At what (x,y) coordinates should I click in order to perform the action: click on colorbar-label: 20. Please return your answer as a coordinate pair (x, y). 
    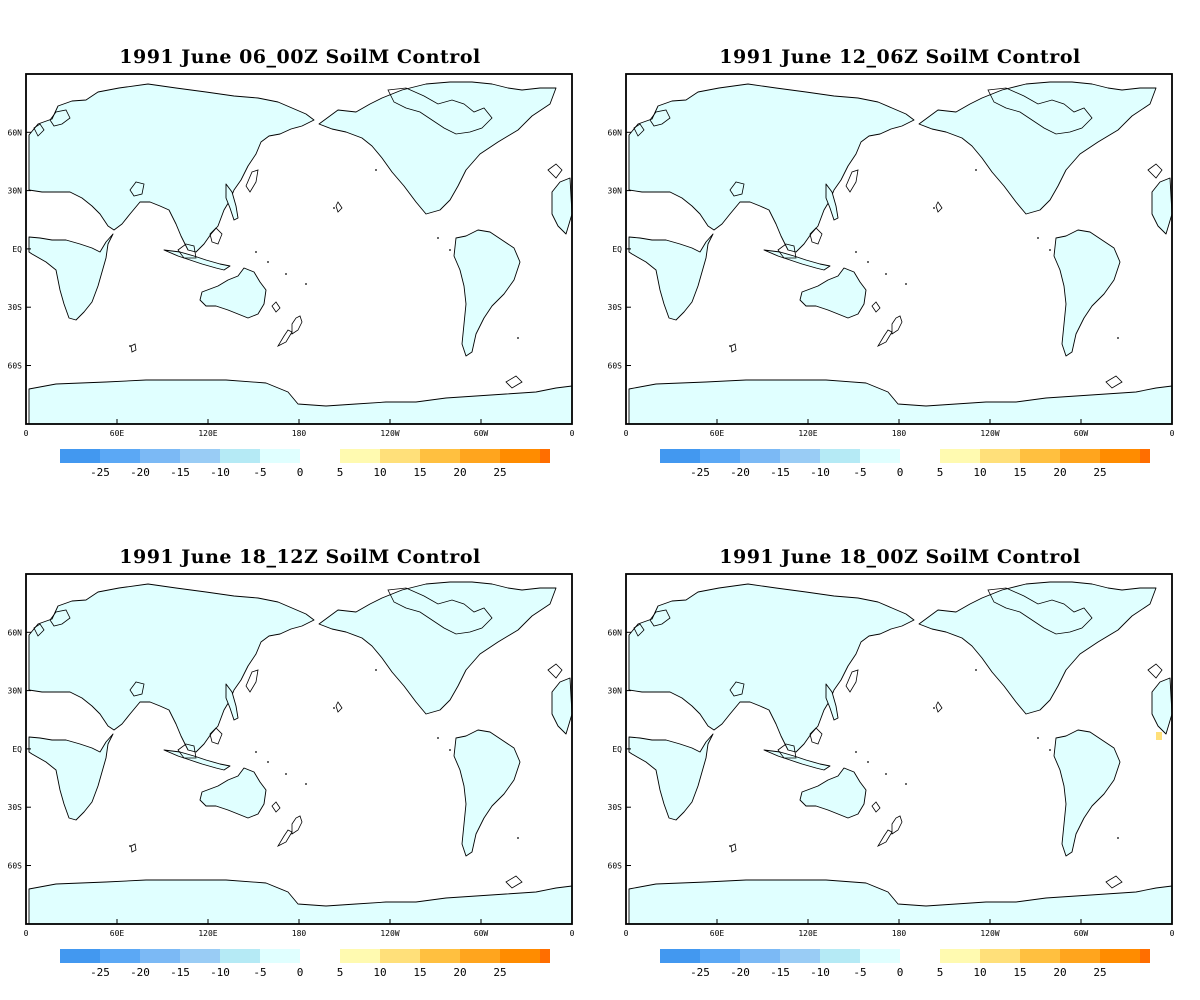
    Looking at the image, I should click on (1059, 972).